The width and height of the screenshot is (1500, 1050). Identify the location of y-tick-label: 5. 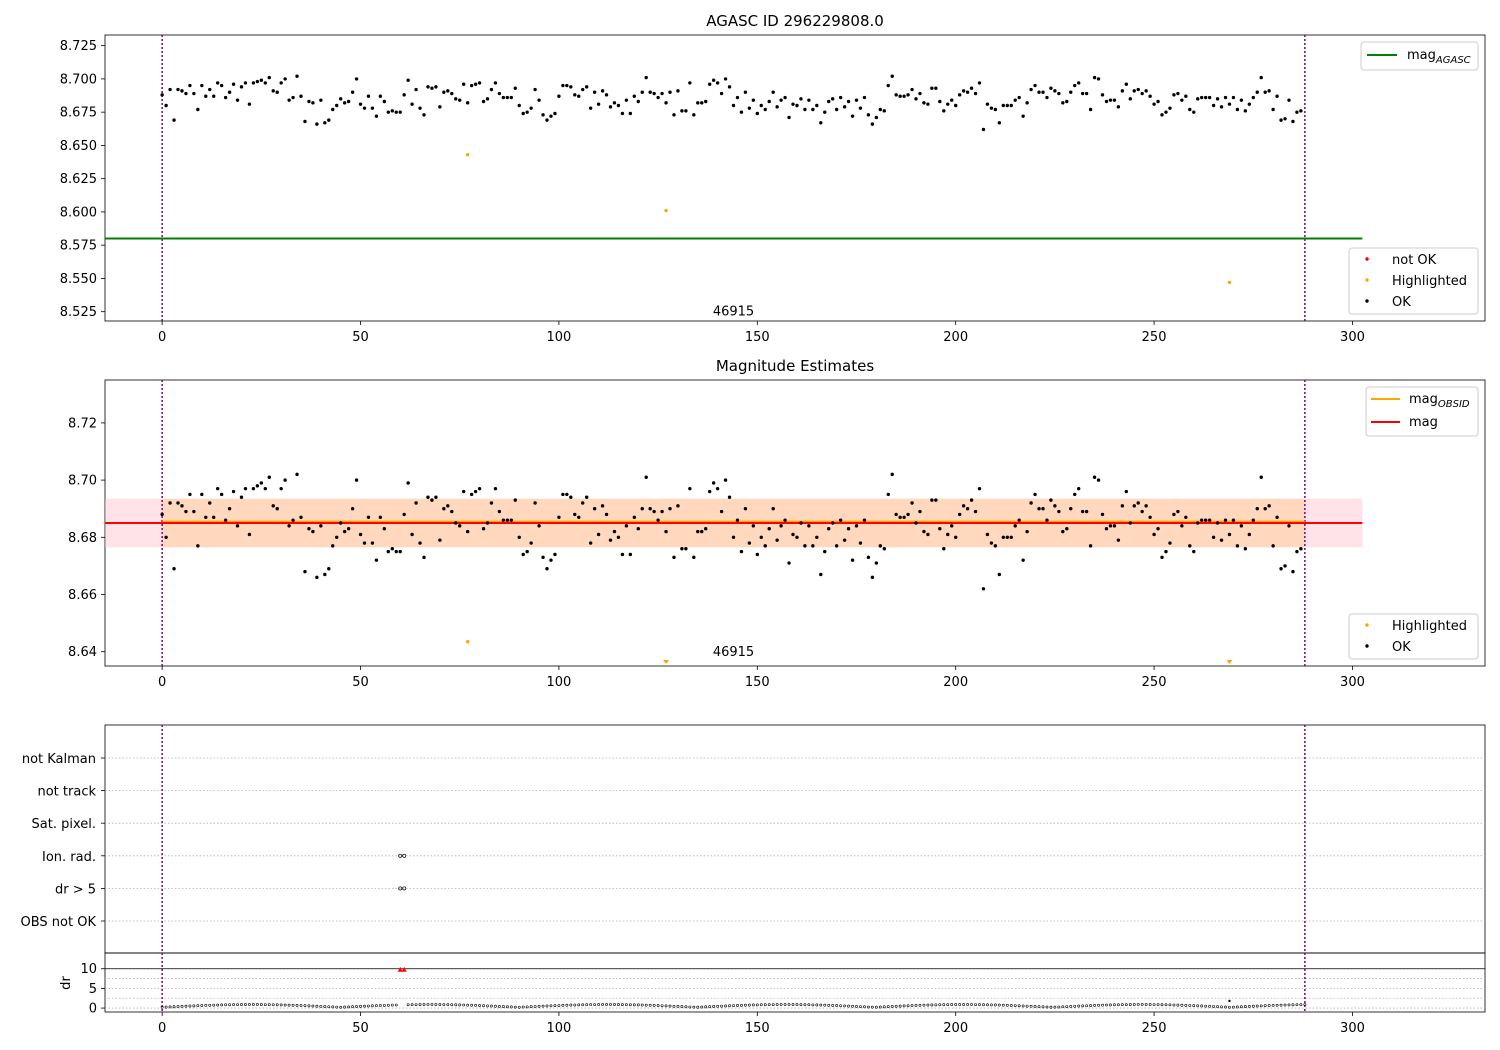
(93, 989).